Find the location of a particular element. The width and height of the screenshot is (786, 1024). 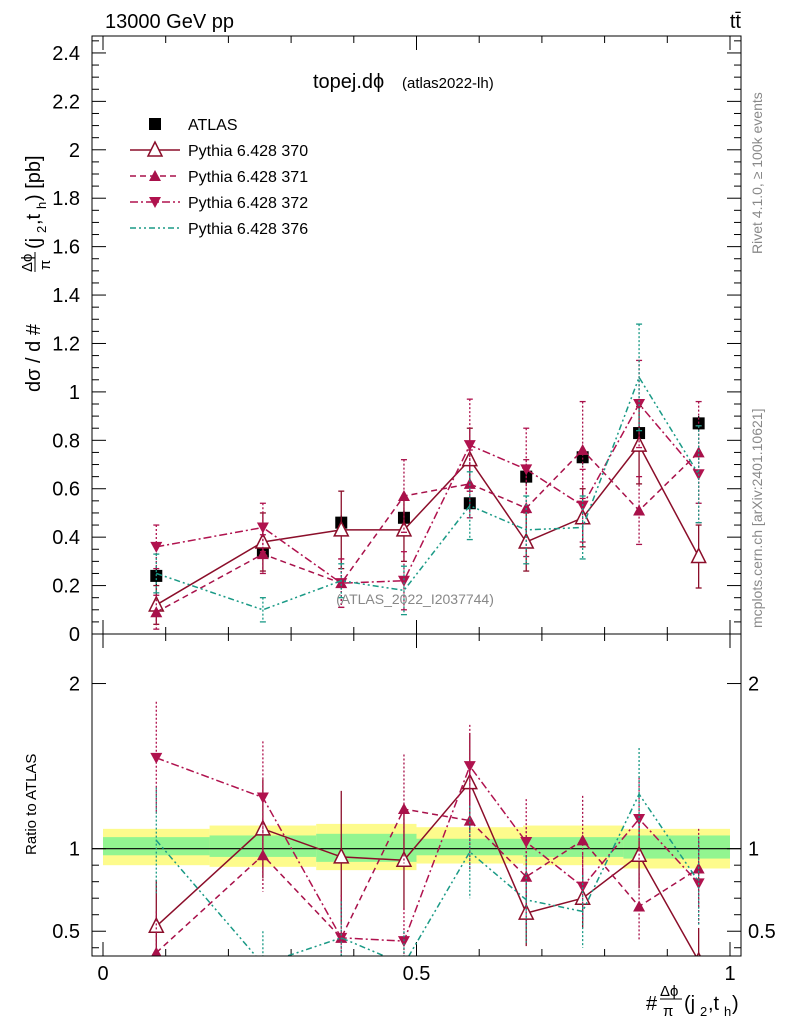

y-axis-label-mid: ,t is located at coordinates (34, 219).